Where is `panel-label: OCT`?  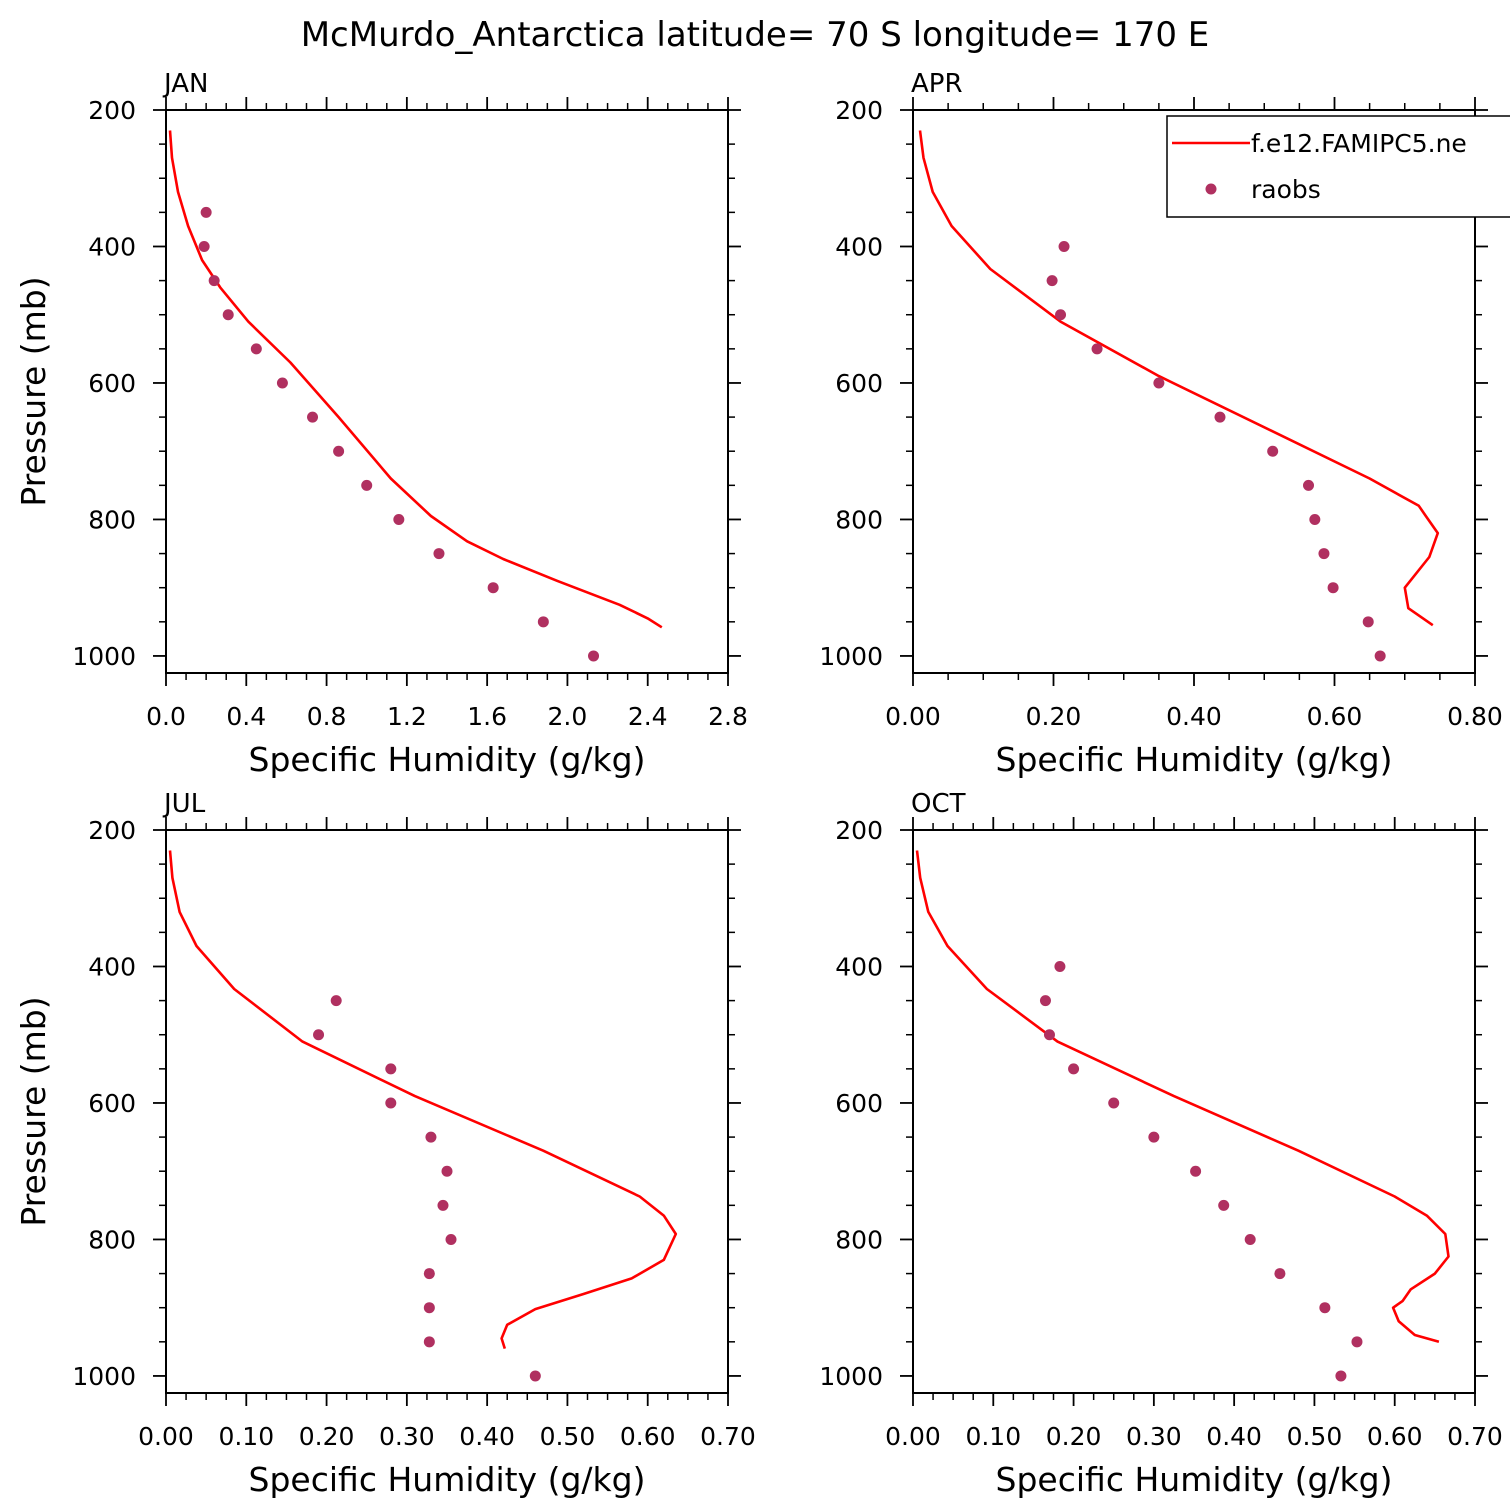
panel-label: OCT is located at coordinates (938, 804).